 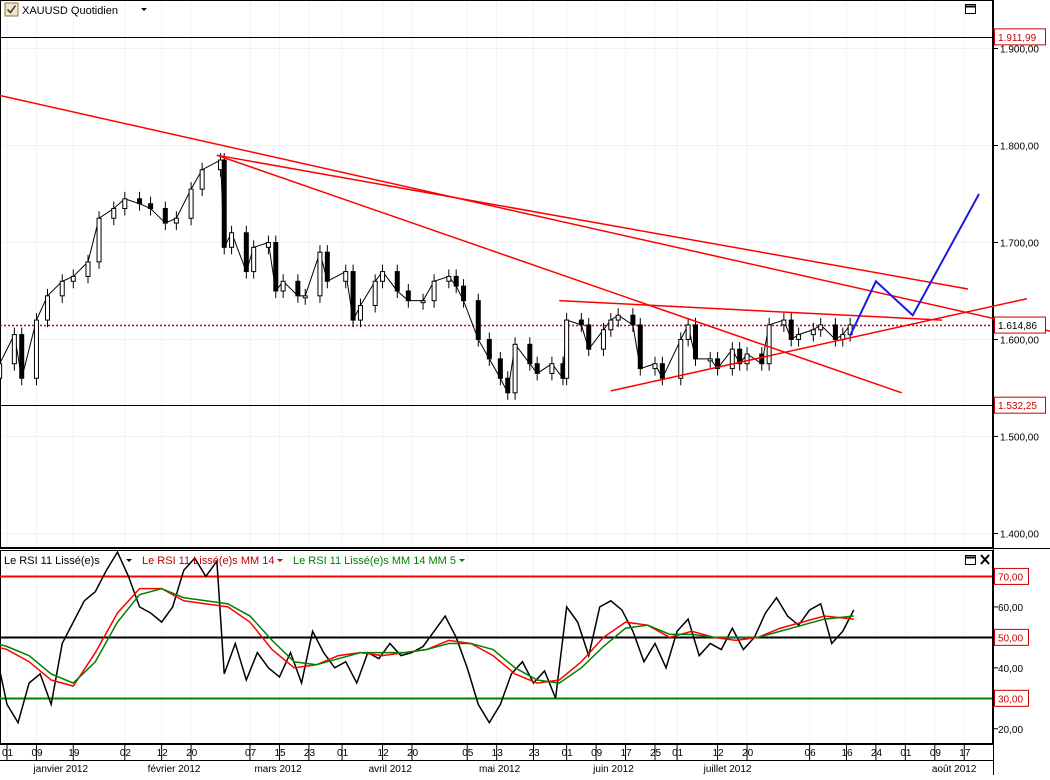 I want to click on y-tick-label: 1.700,00, so click(x=1019, y=243).